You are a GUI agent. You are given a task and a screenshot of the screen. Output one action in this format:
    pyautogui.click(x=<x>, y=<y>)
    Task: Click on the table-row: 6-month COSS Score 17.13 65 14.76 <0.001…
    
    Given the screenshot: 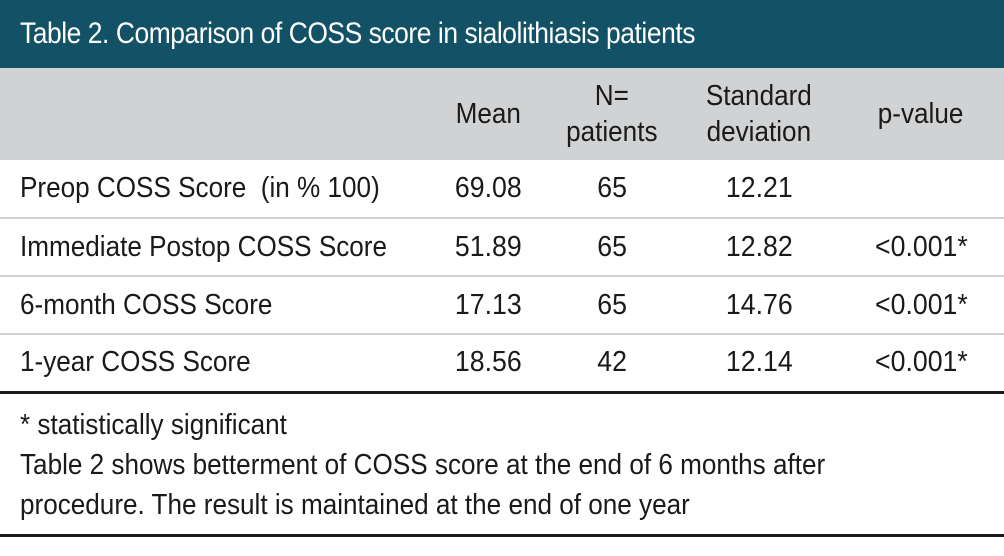 What is the action you would take?
    pyautogui.click(x=502, y=305)
    